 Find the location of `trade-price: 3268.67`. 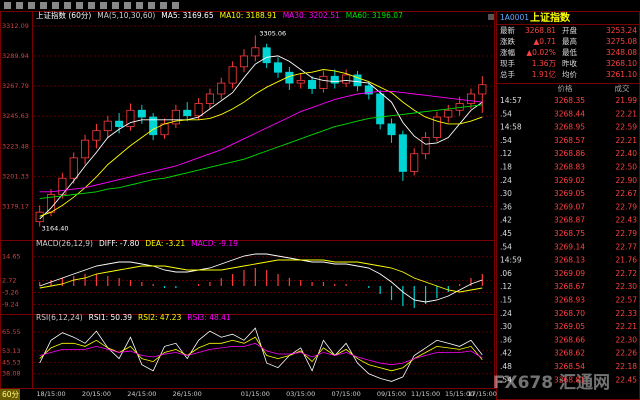

trade-price: 3268.67 is located at coordinates (569, 286).